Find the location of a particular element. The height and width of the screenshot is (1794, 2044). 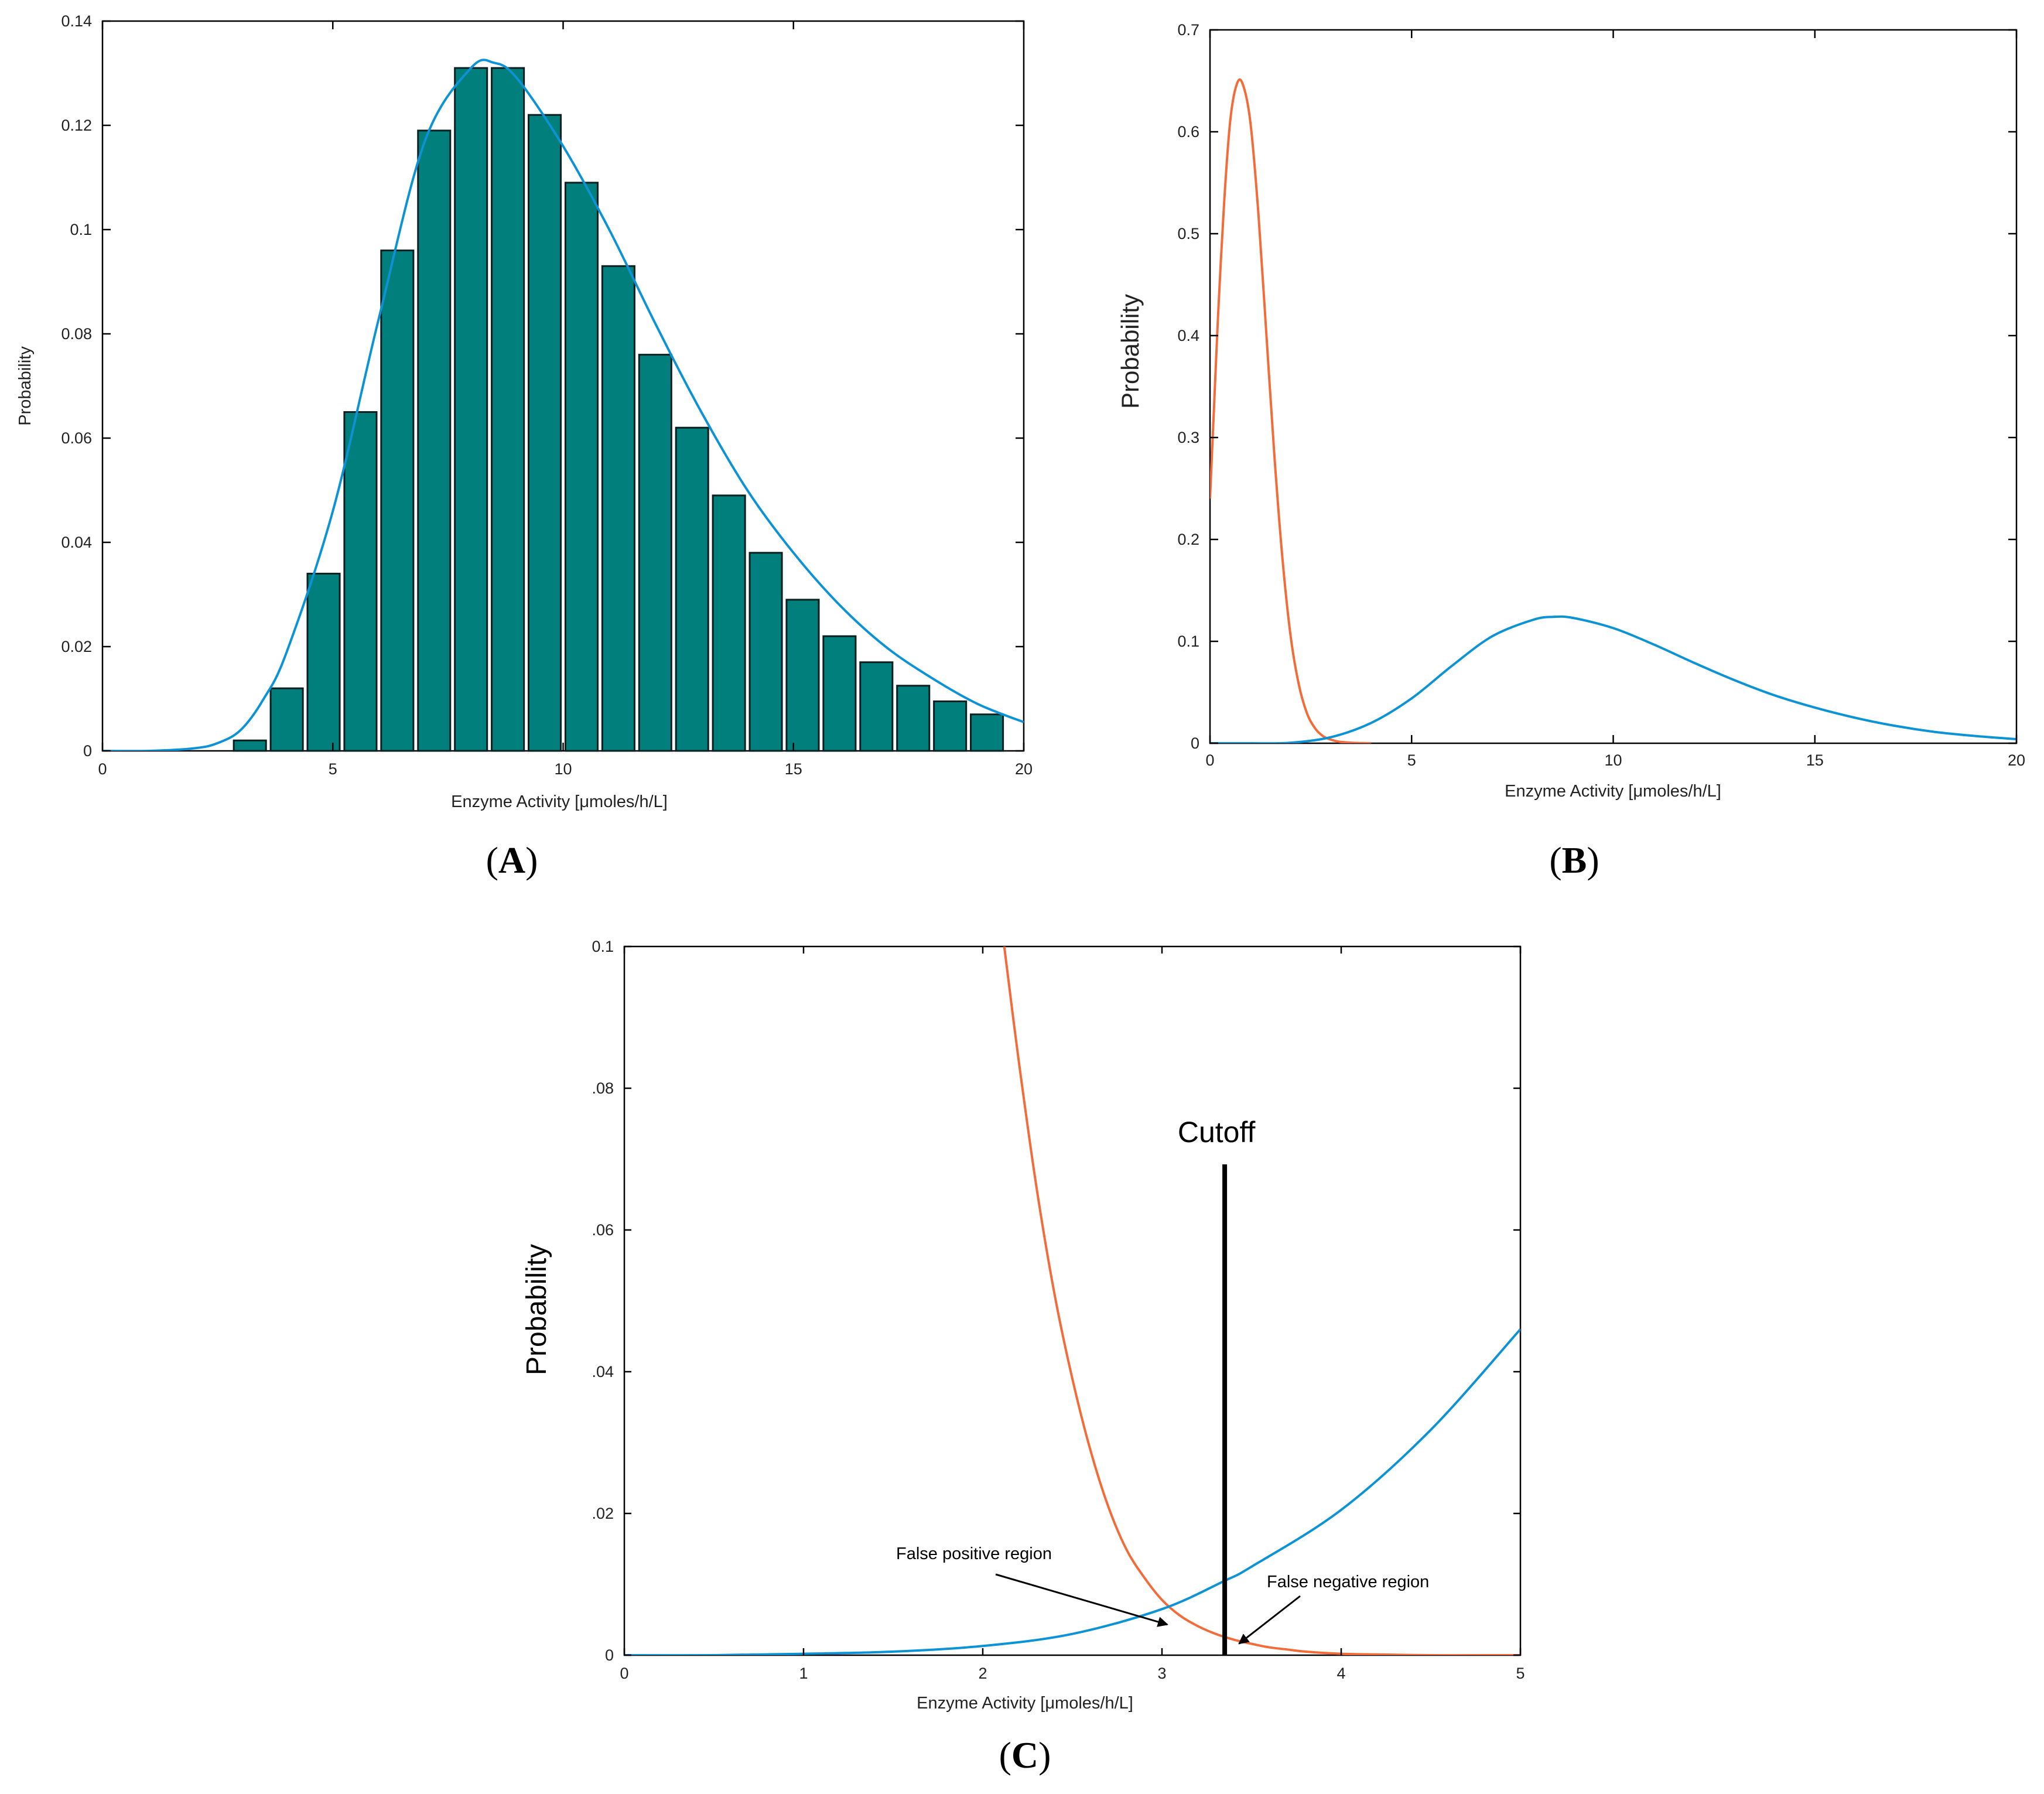

panel-b-x-tick-label: 10 is located at coordinates (1613, 760).